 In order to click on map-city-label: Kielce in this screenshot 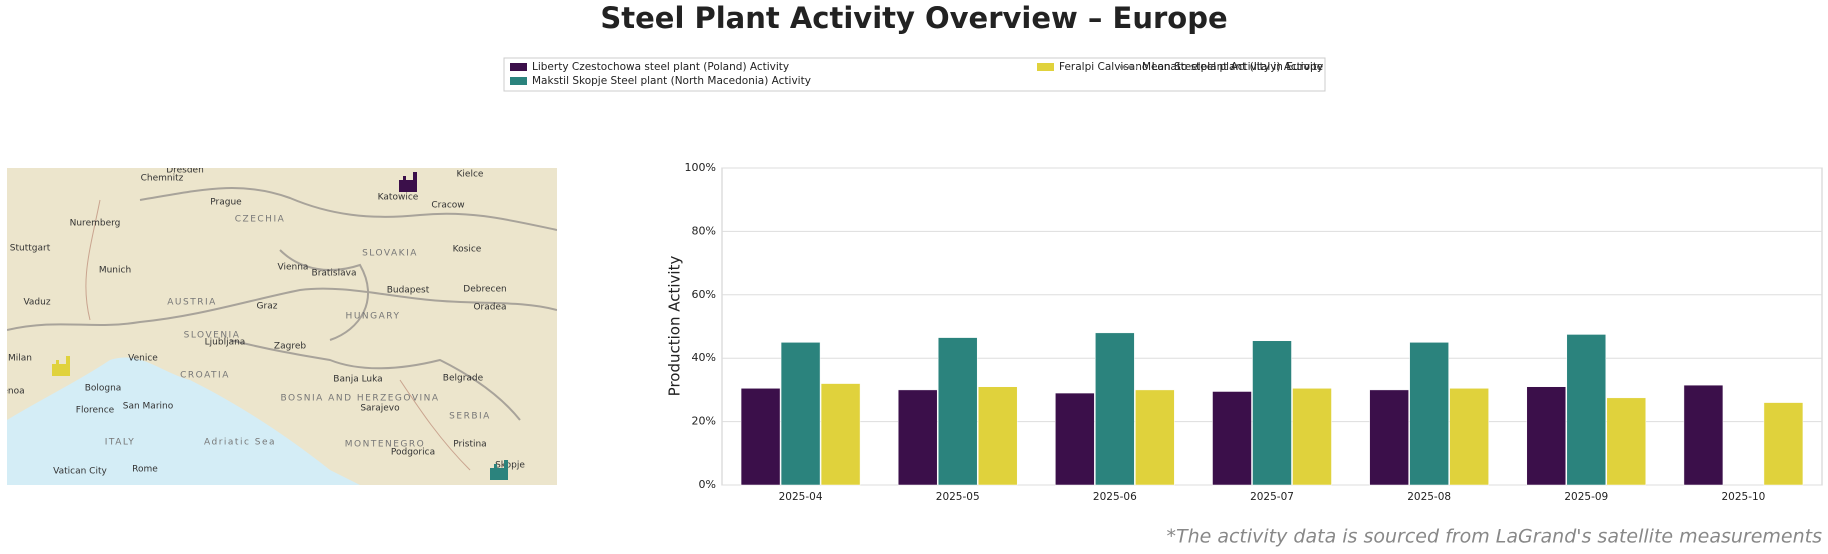, I will do `click(470, 175)`.